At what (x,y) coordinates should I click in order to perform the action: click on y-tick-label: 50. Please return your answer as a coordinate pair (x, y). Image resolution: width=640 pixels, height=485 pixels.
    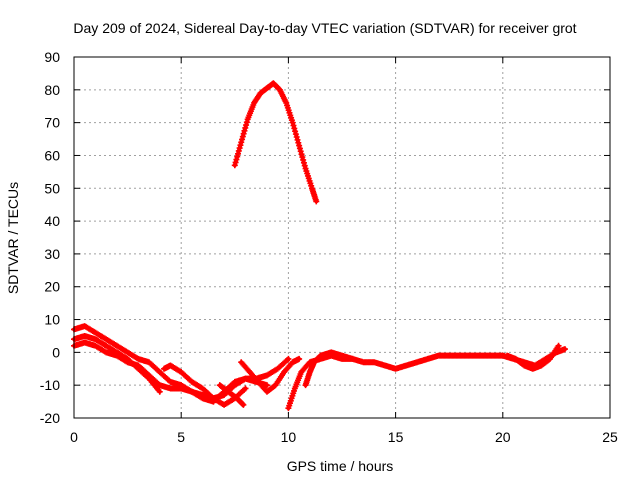
    Looking at the image, I should click on (52, 188).